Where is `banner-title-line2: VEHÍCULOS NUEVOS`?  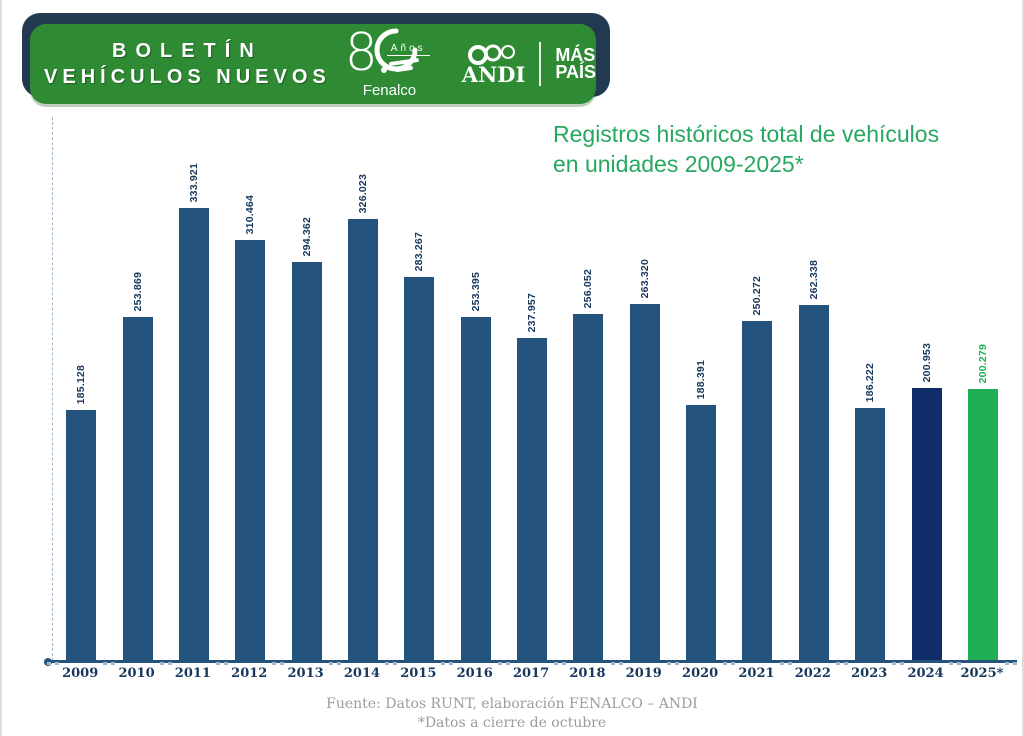
banner-title-line2: VEHÍCULOS NUEVOS is located at coordinates (187, 77).